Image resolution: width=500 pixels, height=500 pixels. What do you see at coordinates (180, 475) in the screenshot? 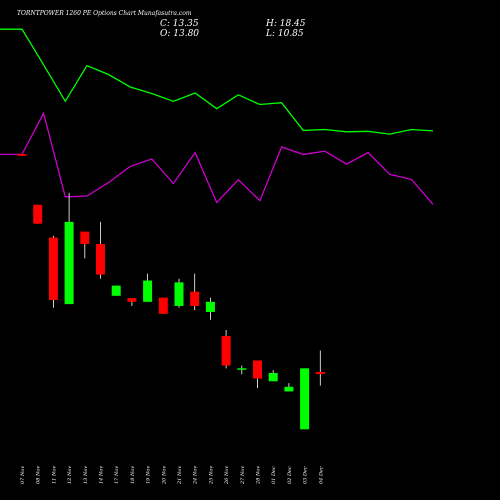
I see `x-tick-label: 21 Nov` at bounding box center [180, 475].